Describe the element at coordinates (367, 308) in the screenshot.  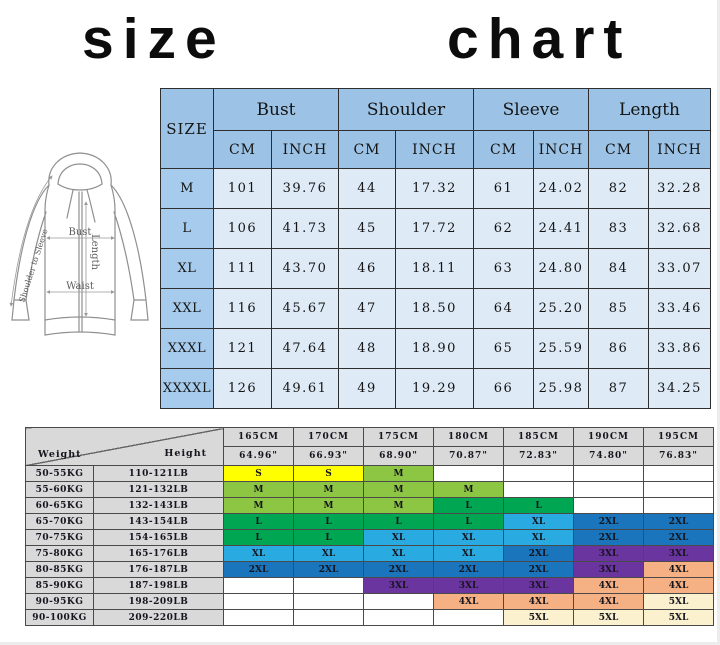
I see `measurement-value: 47` at that location.